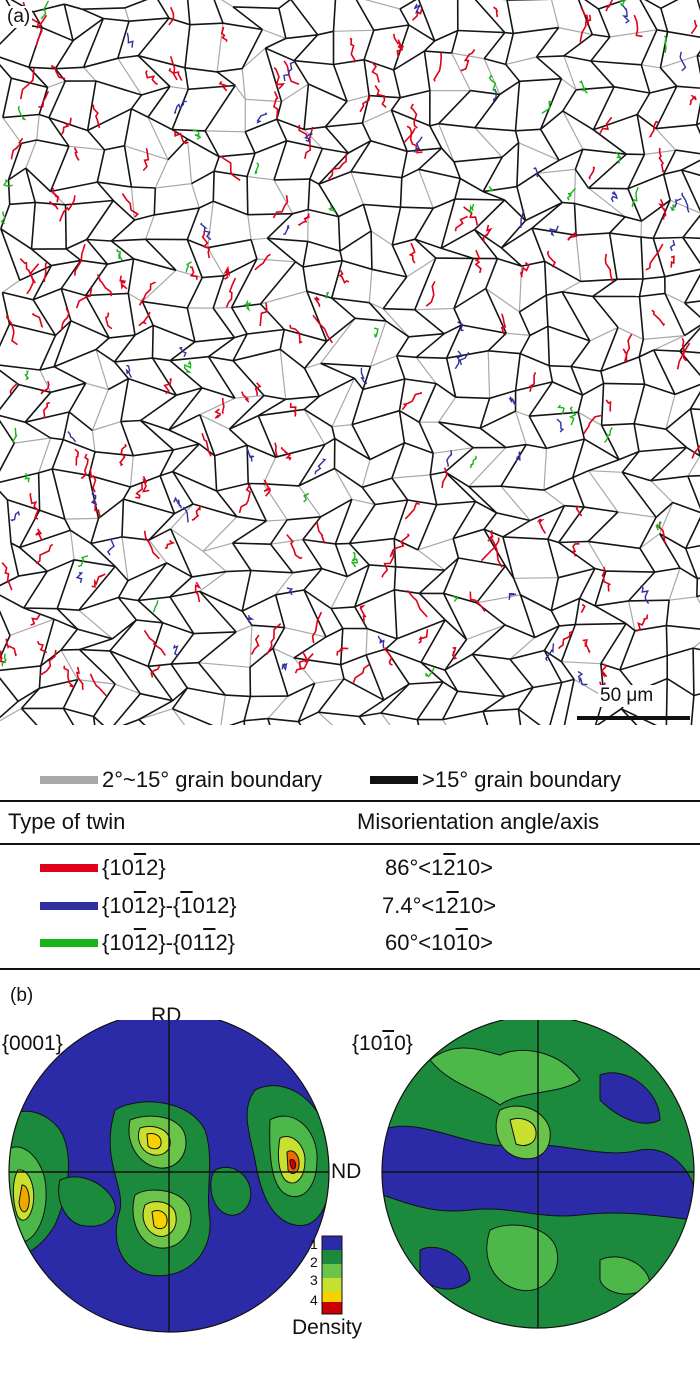 The width and height of the screenshot is (700, 1399). I want to click on twin-row-1-swatch, so click(69, 868).